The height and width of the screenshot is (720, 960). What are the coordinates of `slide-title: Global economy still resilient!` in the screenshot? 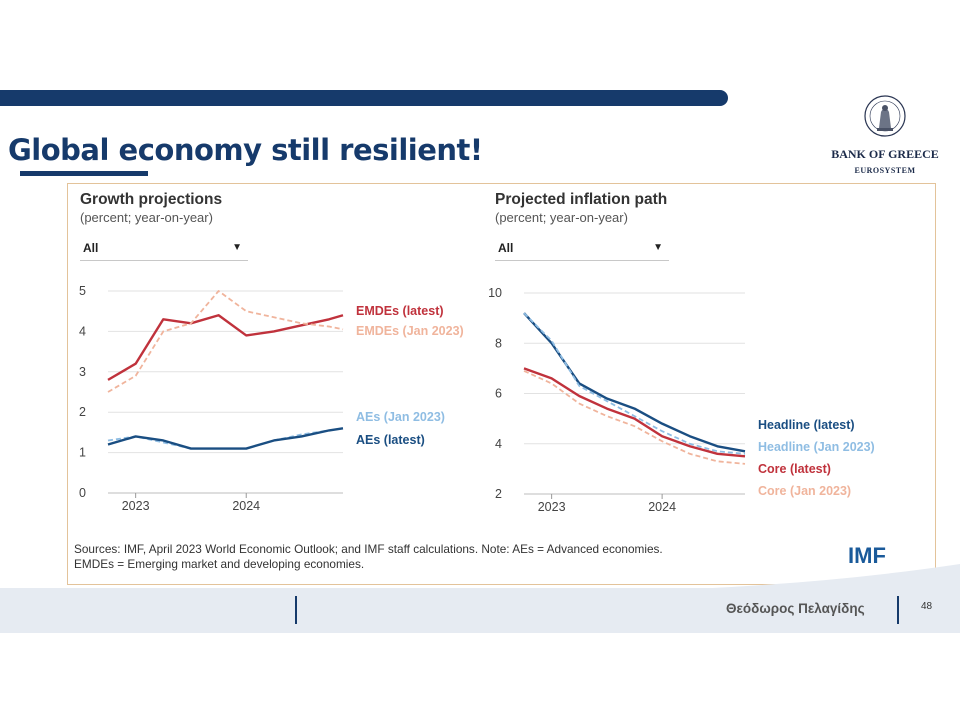 It's located at (245, 150).